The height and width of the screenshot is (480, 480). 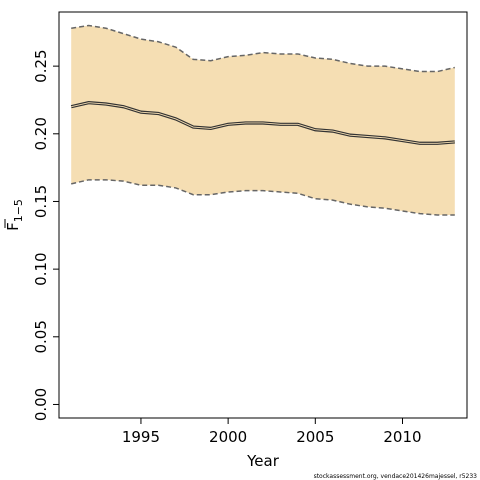 What do you see at coordinates (263, 461) in the screenshot?
I see `x-axis-title: Year` at bounding box center [263, 461].